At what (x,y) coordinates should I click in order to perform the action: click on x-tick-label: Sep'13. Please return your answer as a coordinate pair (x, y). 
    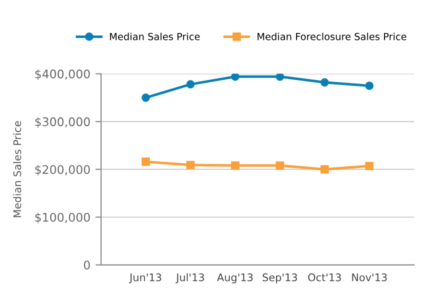
    Looking at the image, I should click on (279, 278).